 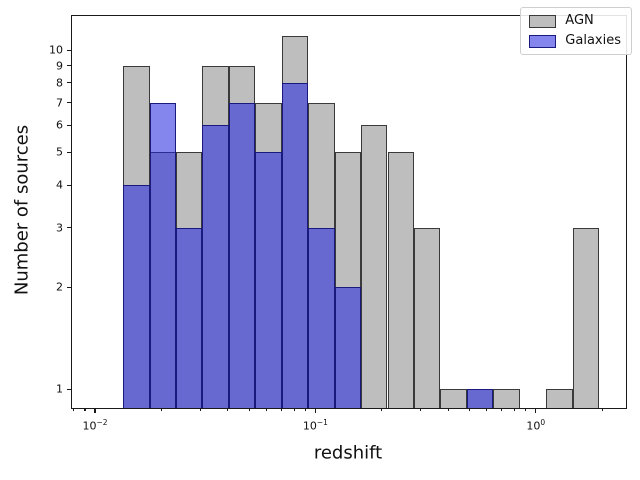 I want to click on y-axis-label: Number of sources, so click(x=22, y=210).